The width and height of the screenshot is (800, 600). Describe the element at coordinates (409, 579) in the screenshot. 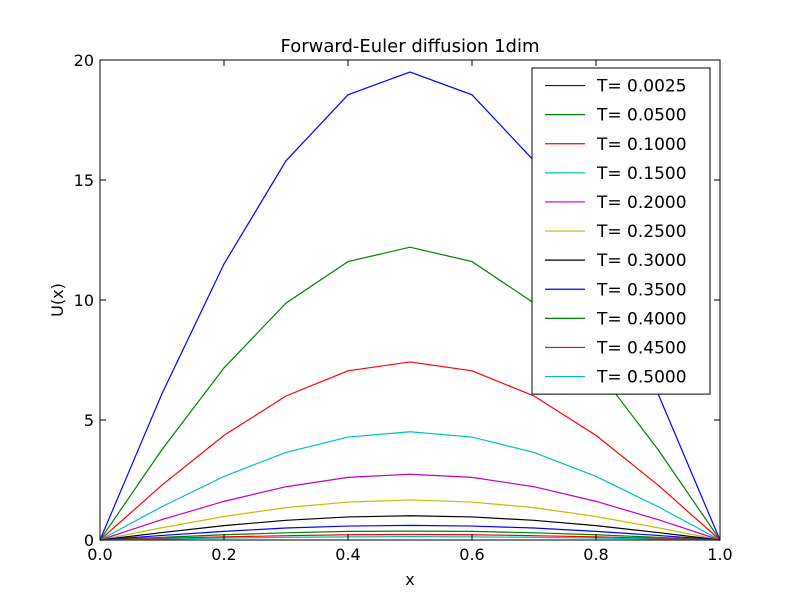

I see `x-axis-label: x` at that location.